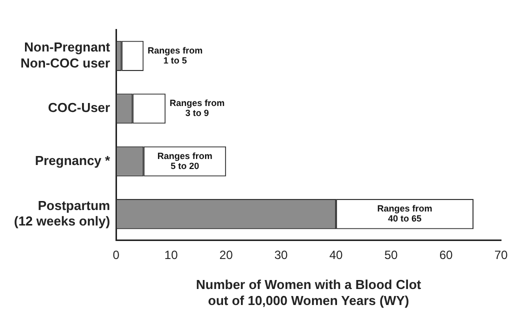 Image resolution: width=523 pixels, height=321 pixels. Describe the element at coordinates (65, 55) in the screenshot. I see `y-tick-label: Non-Pregnant Non-COC user` at that location.